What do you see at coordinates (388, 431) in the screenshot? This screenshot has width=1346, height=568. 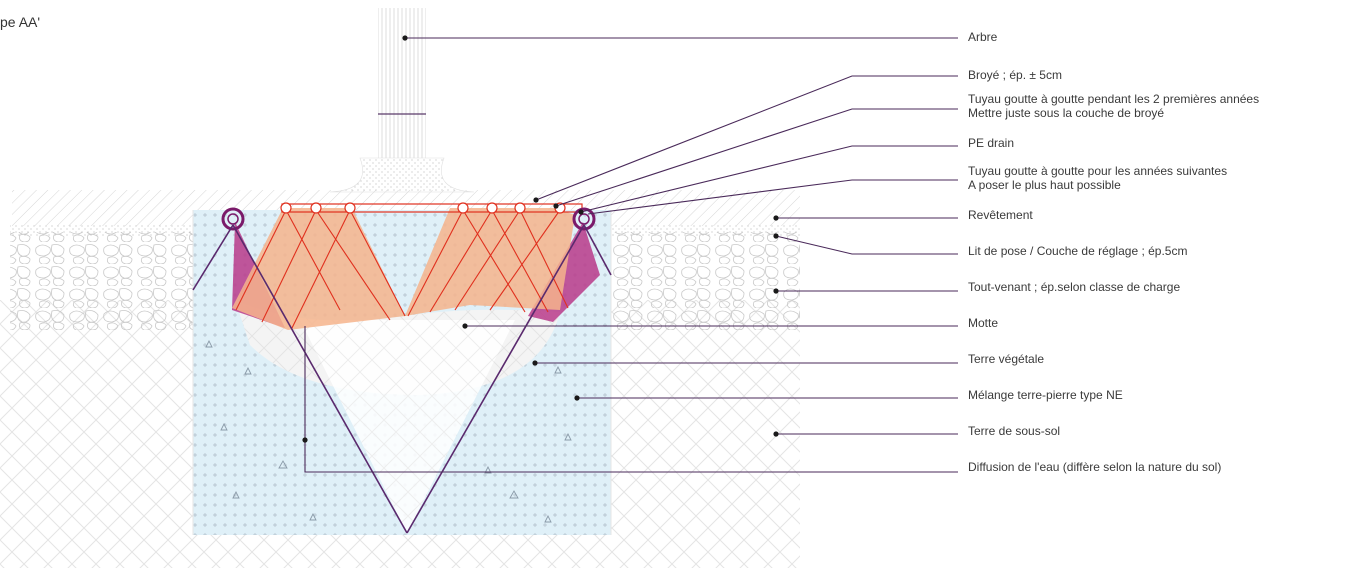 I see `soil-symbols` at bounding box center [388, 431].